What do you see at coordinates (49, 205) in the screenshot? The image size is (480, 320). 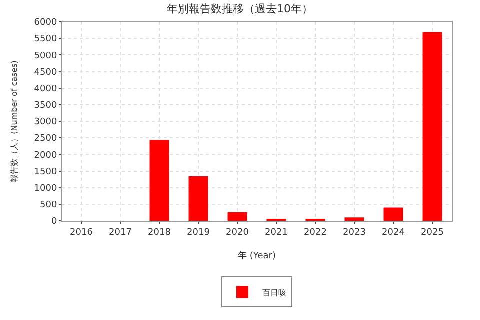 I see `y-tick-label: 500` at bounding box center [49, 205].